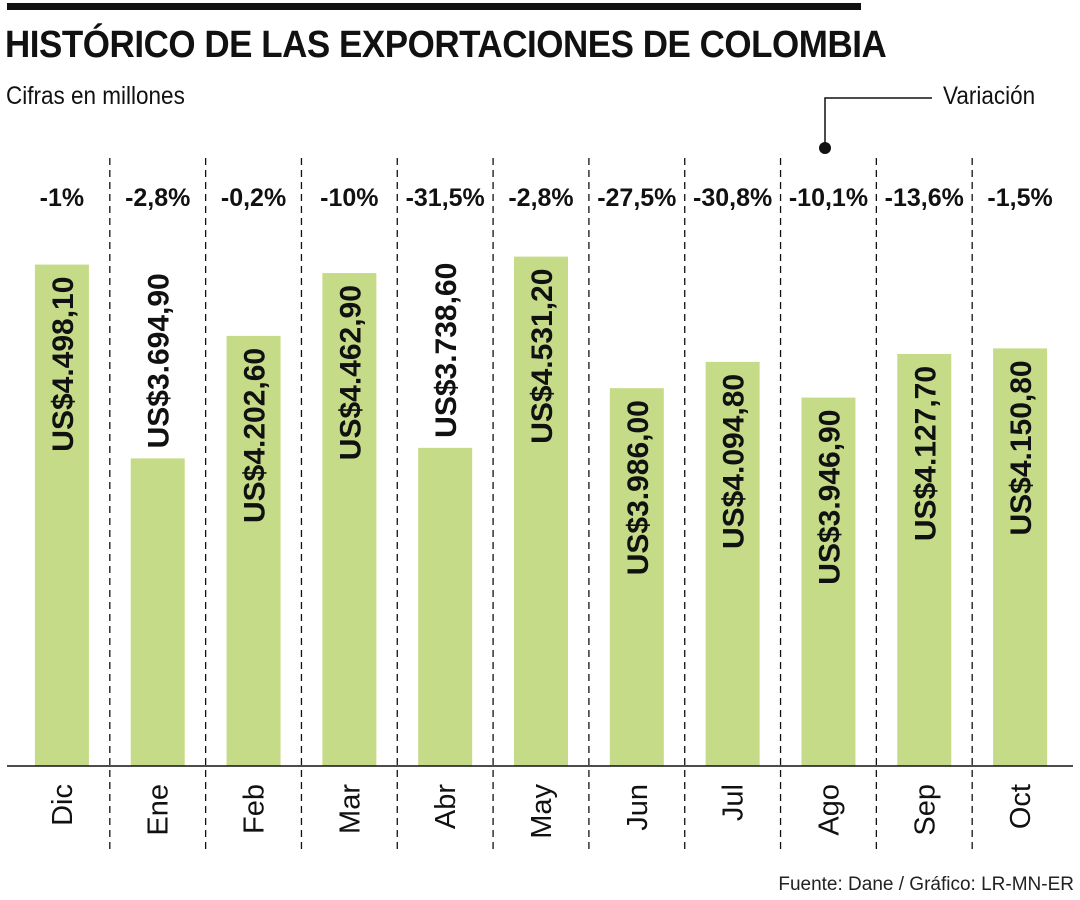  What do you see at coordinates (732, 198) in the screenshot?
I see `variation-label: -30,8%` at bounding box center [732, 198].